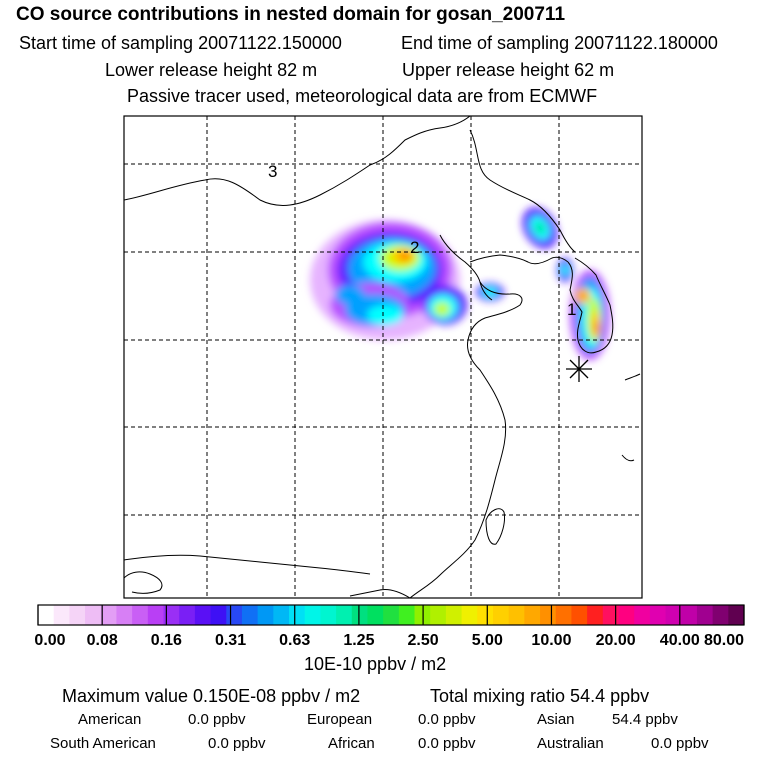 The image size is (768, 768). I want to click on south-american-value: 0.0 ppbv, so click(237, 743).